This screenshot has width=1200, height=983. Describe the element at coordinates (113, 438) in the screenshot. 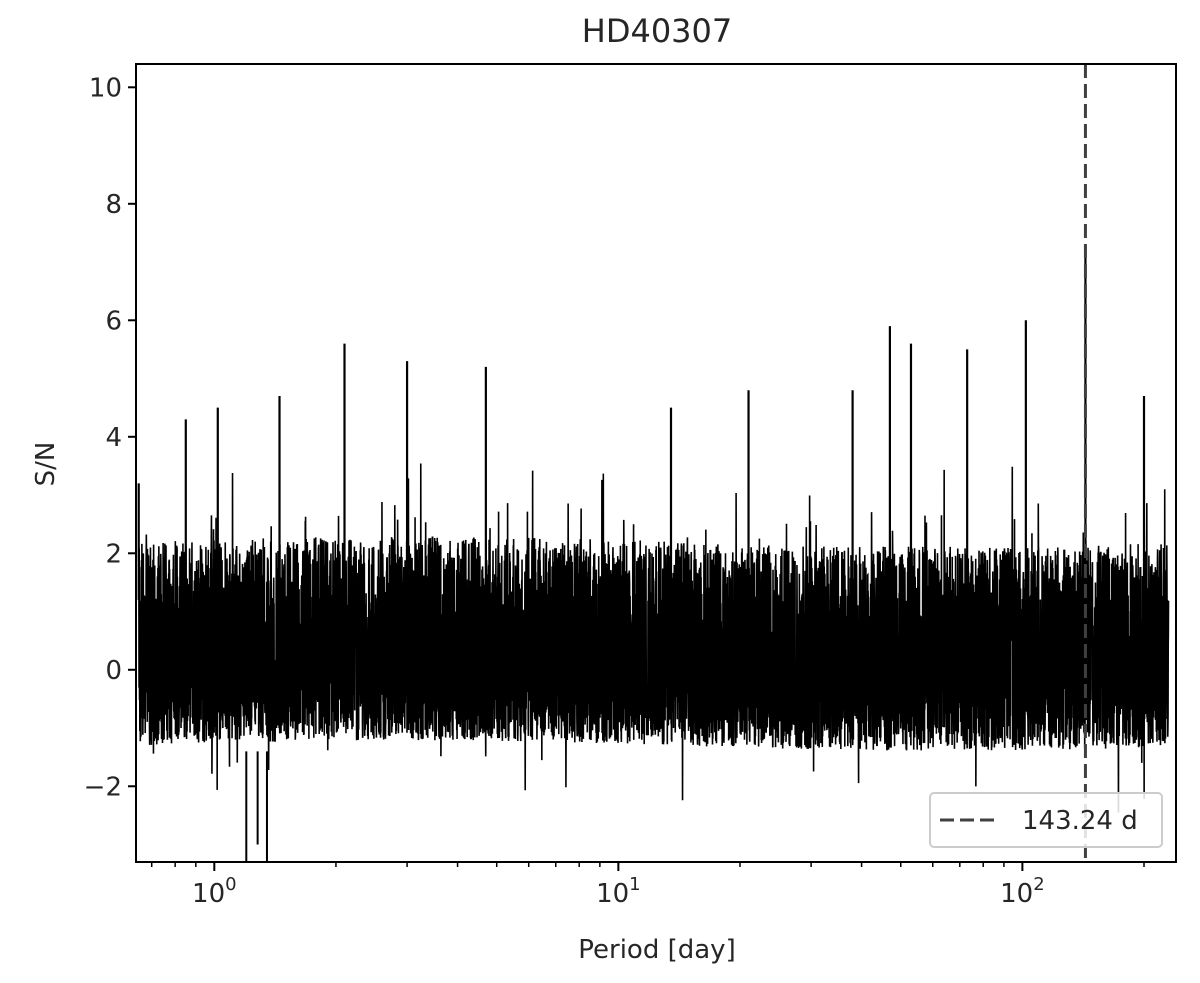

I see `y-tick-label: 4` at that location.